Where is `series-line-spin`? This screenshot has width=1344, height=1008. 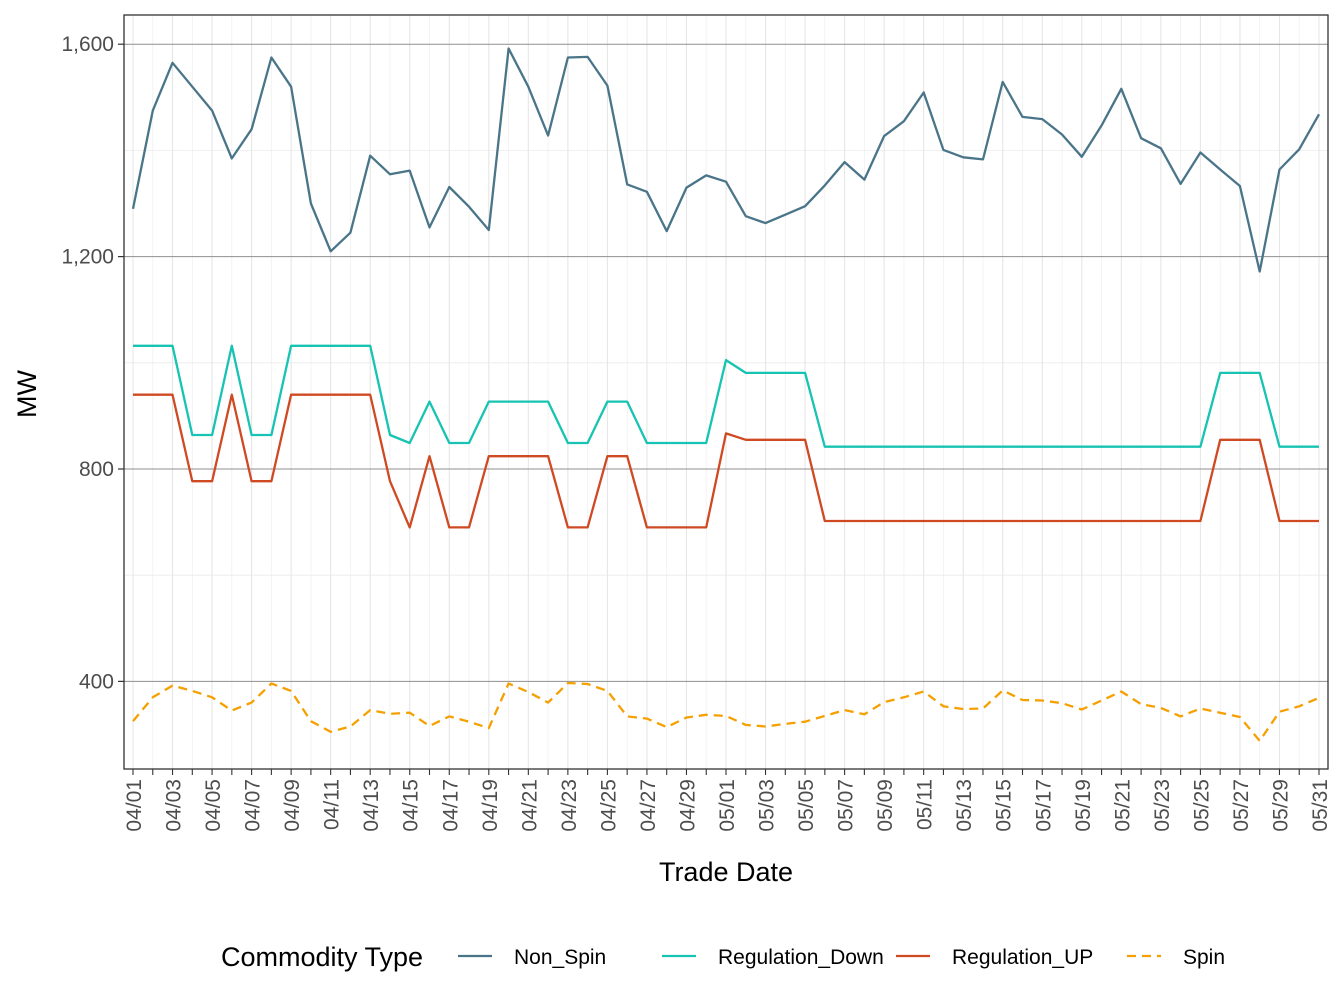
series-line-spin is located at coordinates (726, 712).